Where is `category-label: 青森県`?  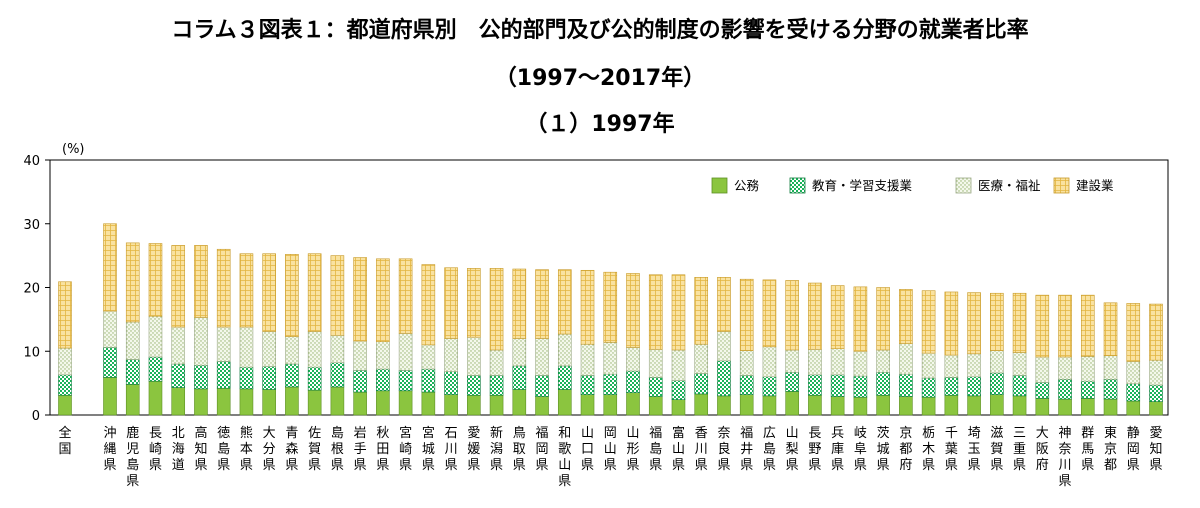 category-label: 青森県 is located at coordinates (291, 449).